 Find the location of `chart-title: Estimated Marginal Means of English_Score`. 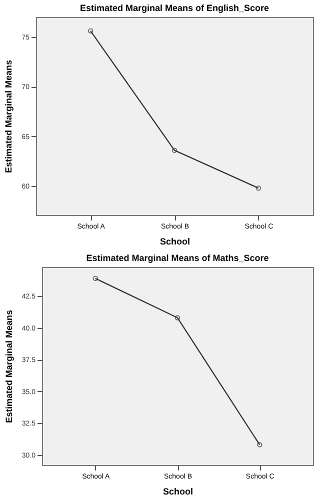

chart-title: Estimated Marginal Means of English_Score is located at coordinates (175, 8).